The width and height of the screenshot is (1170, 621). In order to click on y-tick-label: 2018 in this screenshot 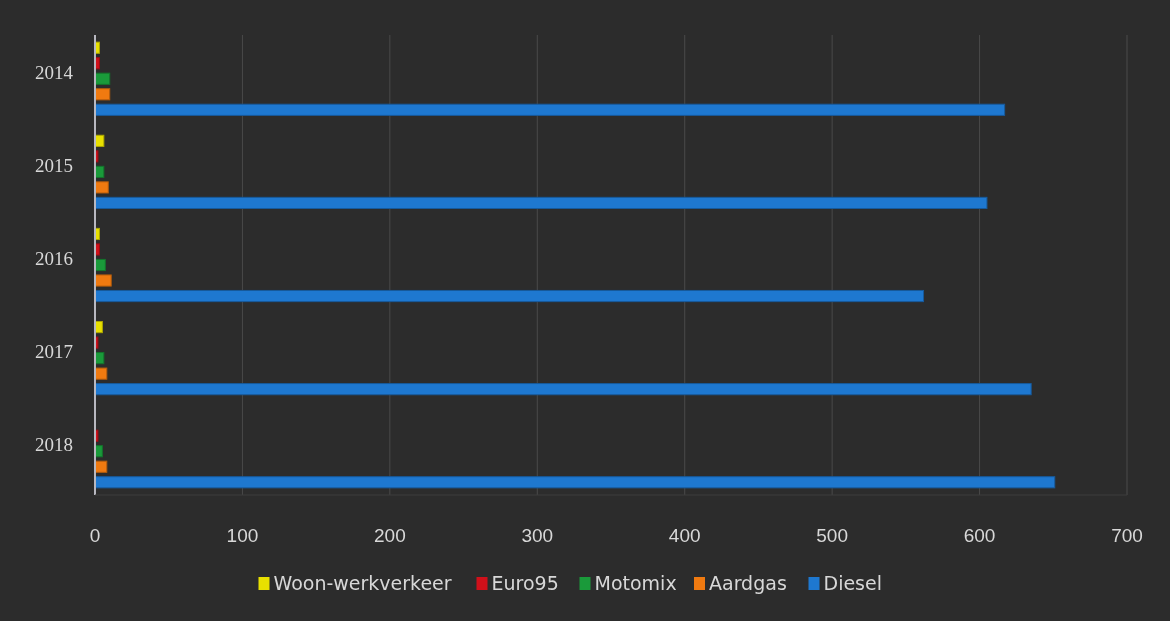, I will do `click(54, 445)`.